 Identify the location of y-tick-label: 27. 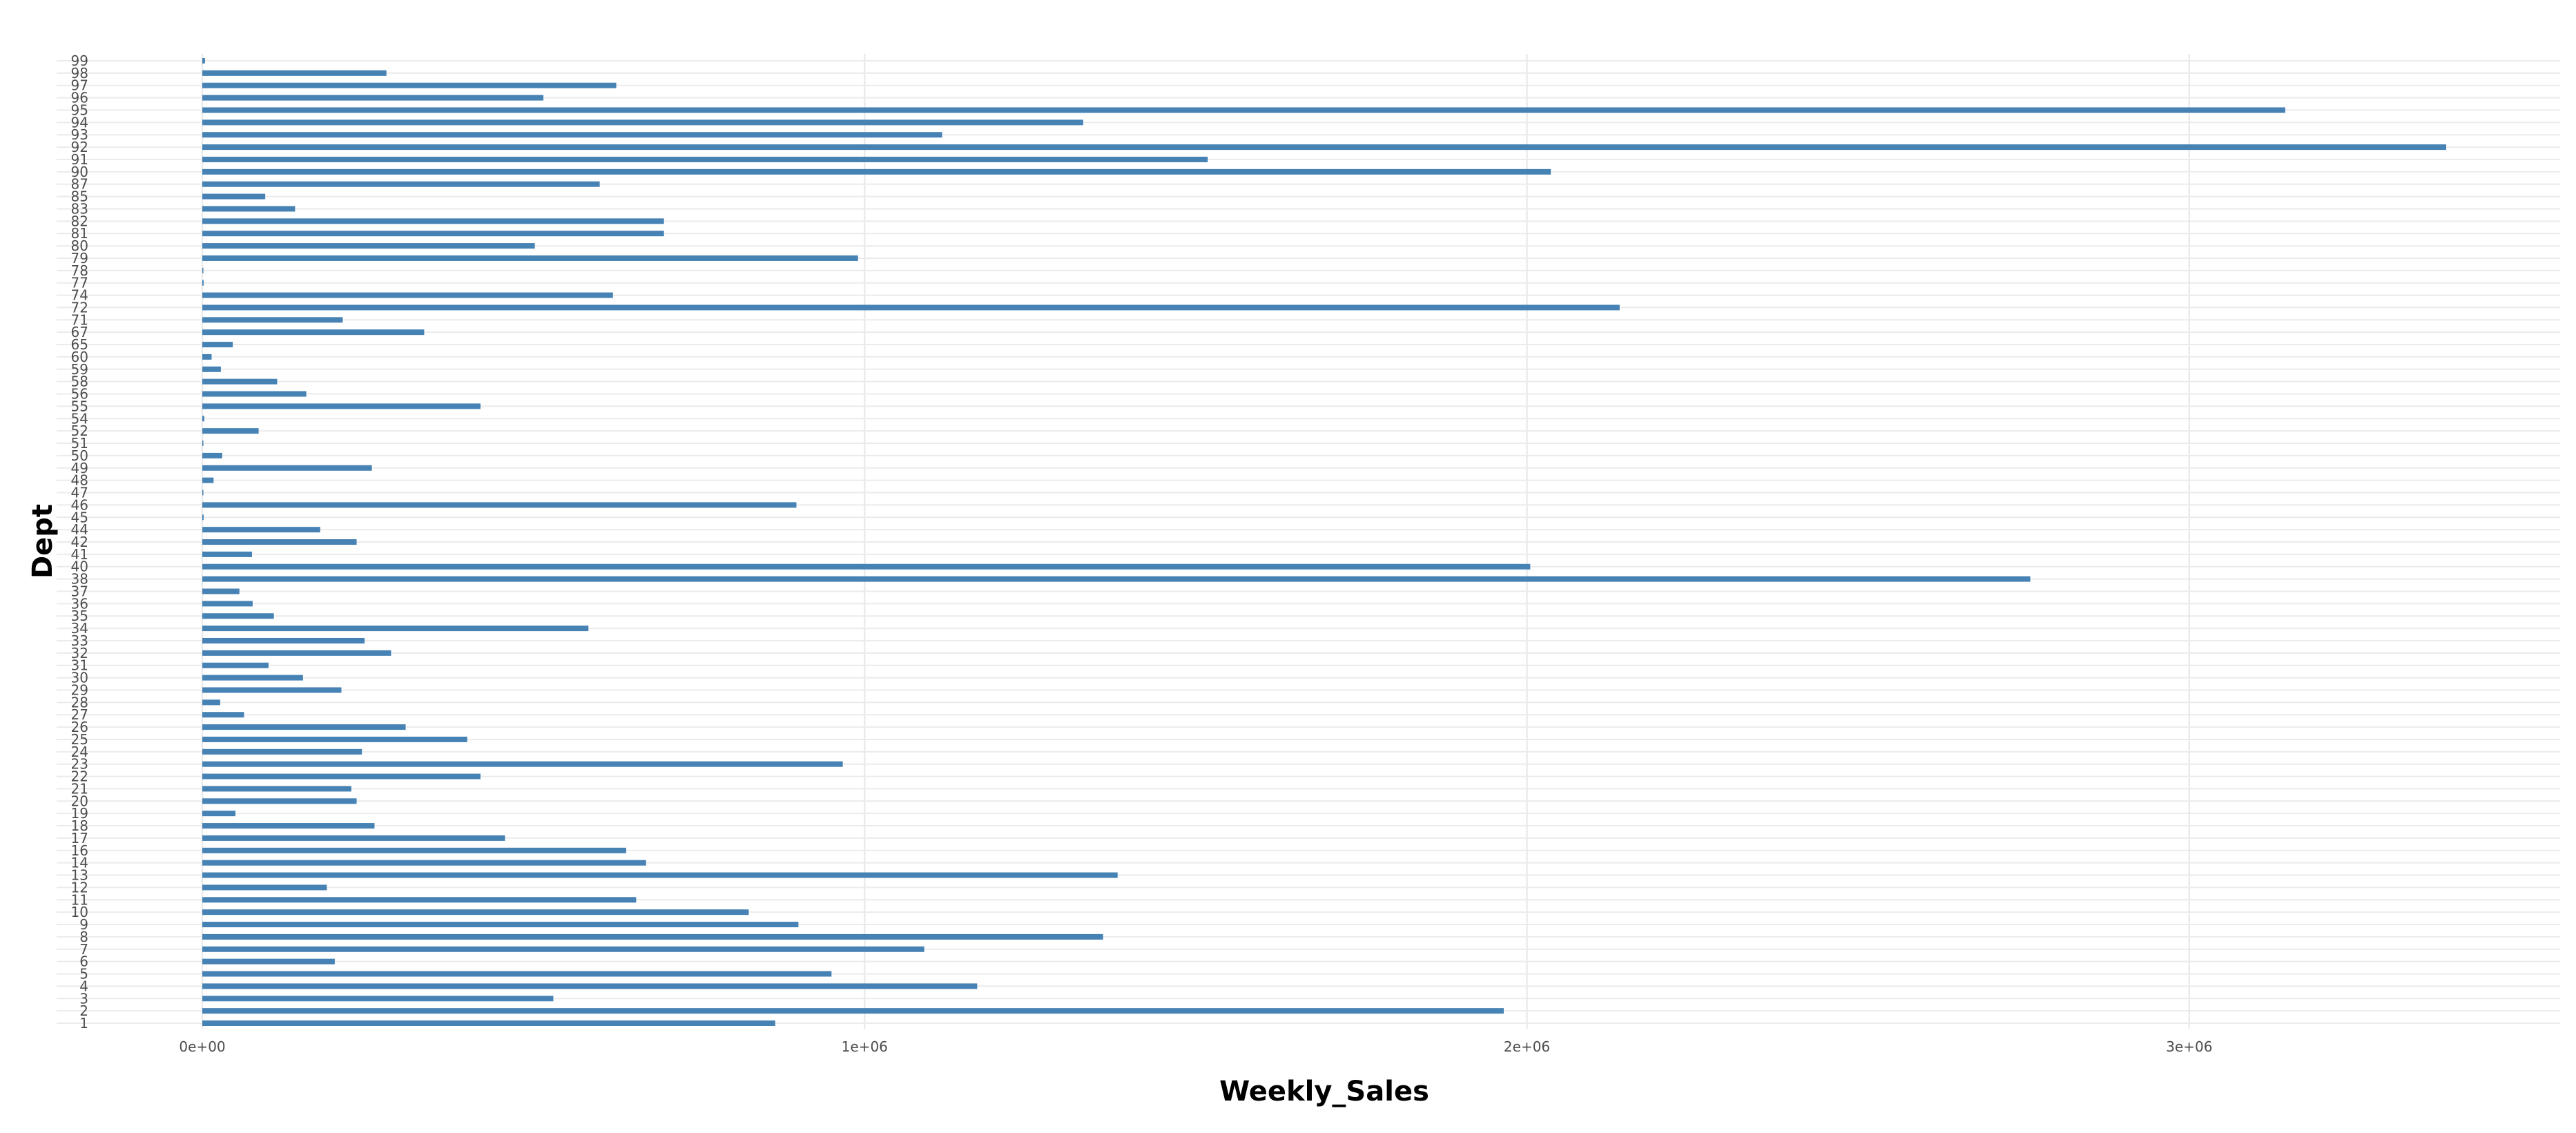
(79, 714).